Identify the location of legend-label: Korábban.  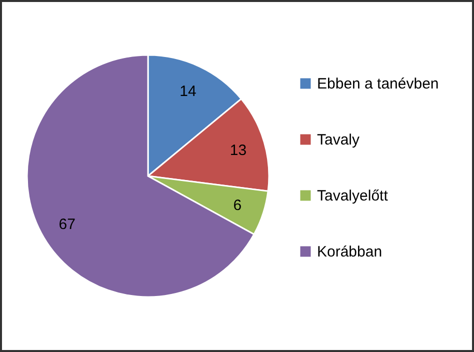
(349, 252).